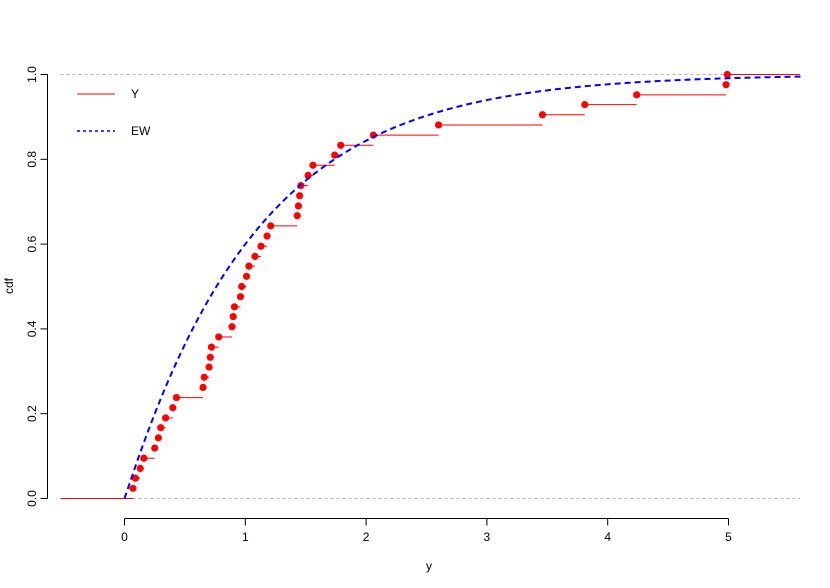 The image size is (830, 588). Describe the element at coordinates (32, 498) in the screenshot. I see `y-tick-label: 0.0` at that location.